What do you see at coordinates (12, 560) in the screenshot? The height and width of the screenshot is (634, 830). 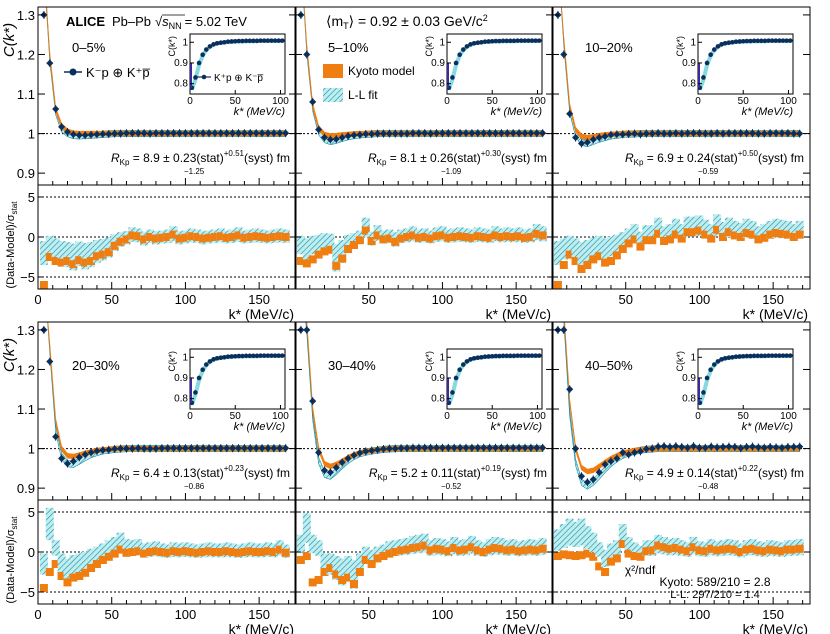 I see `y-axis-title-resid-row2: (Data-Model)/σstat` at bounding box center [12, 560].